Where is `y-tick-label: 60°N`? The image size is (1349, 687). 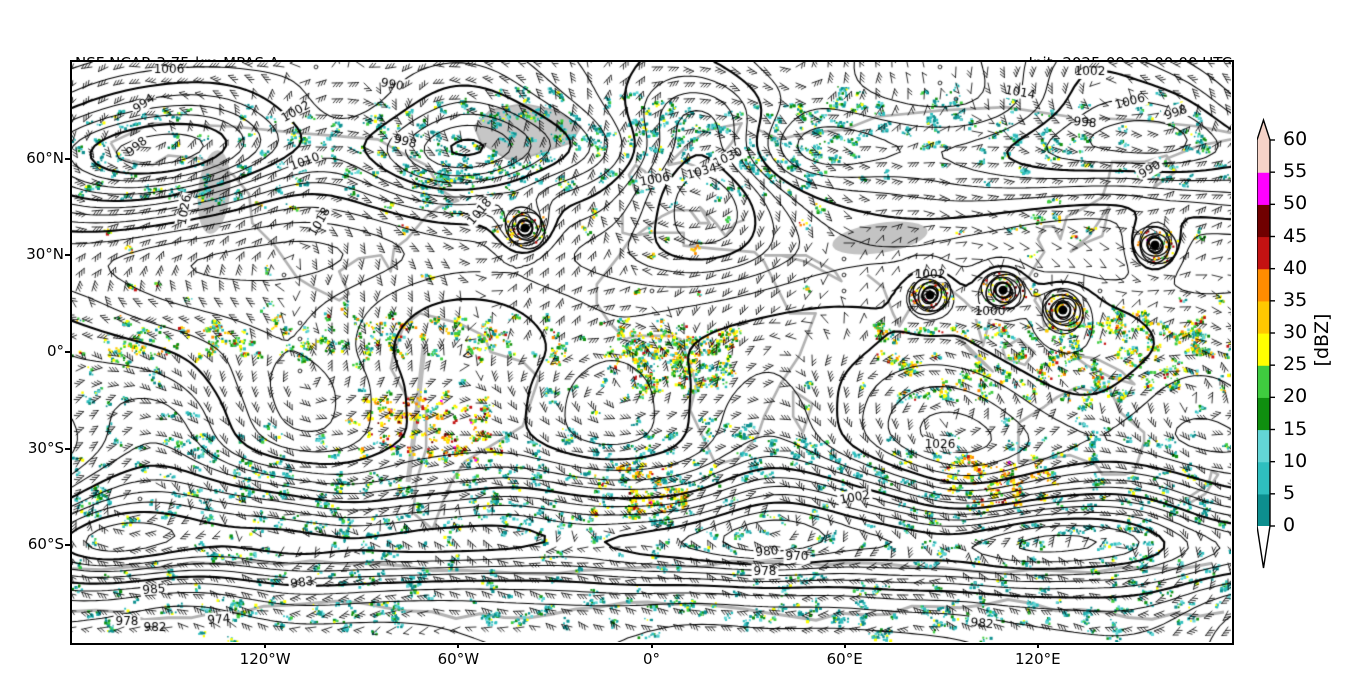 y-tick-label: 60°N is located at coordinates (45, 157).